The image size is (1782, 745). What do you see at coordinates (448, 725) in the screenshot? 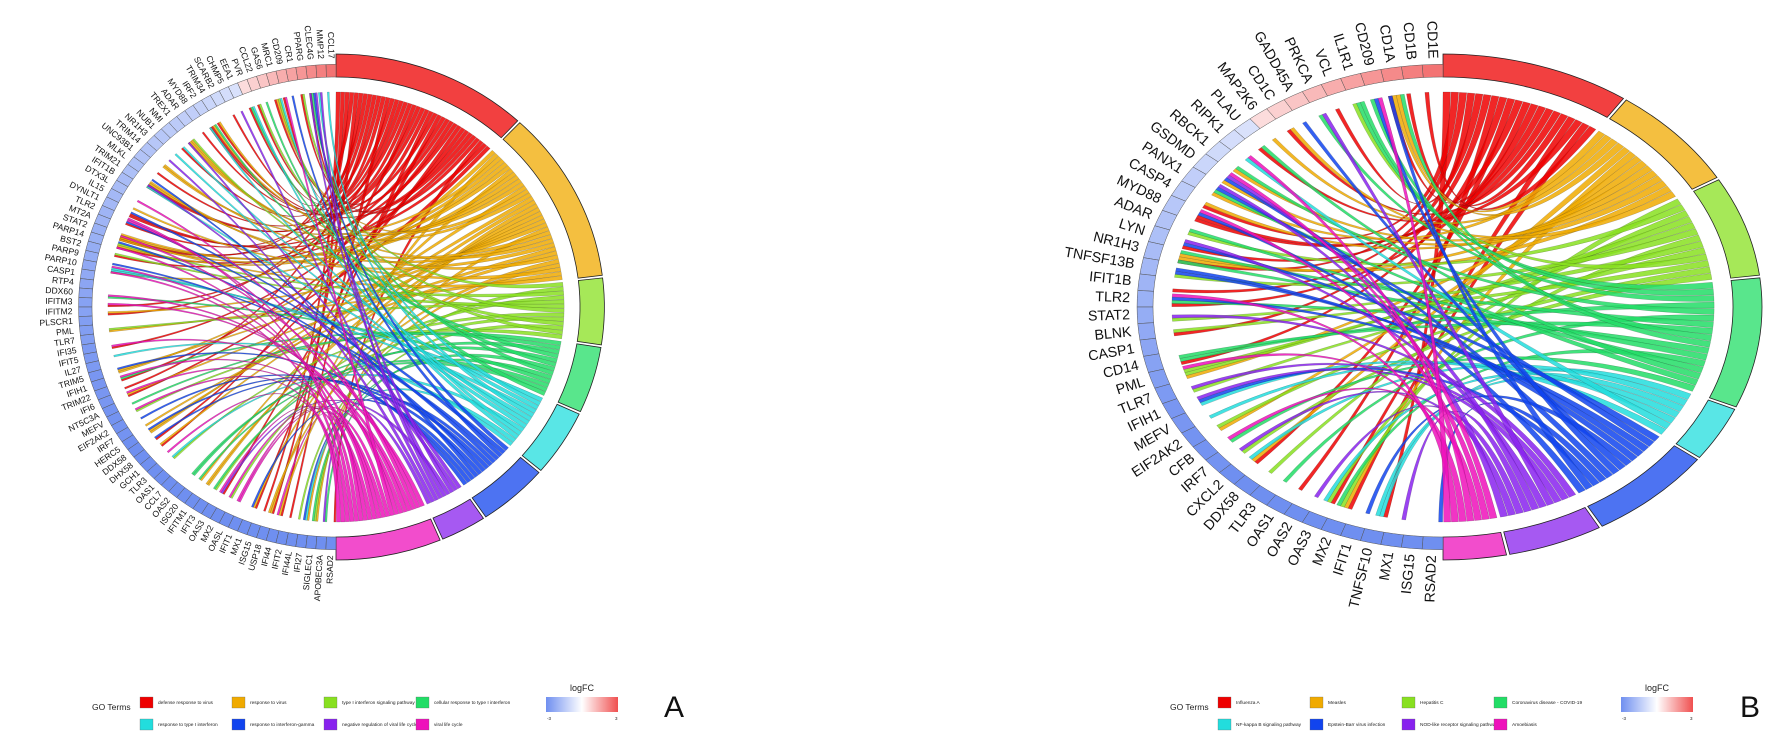
I see `legend-entry: viral life cycle` at bounding box center [448, 725].